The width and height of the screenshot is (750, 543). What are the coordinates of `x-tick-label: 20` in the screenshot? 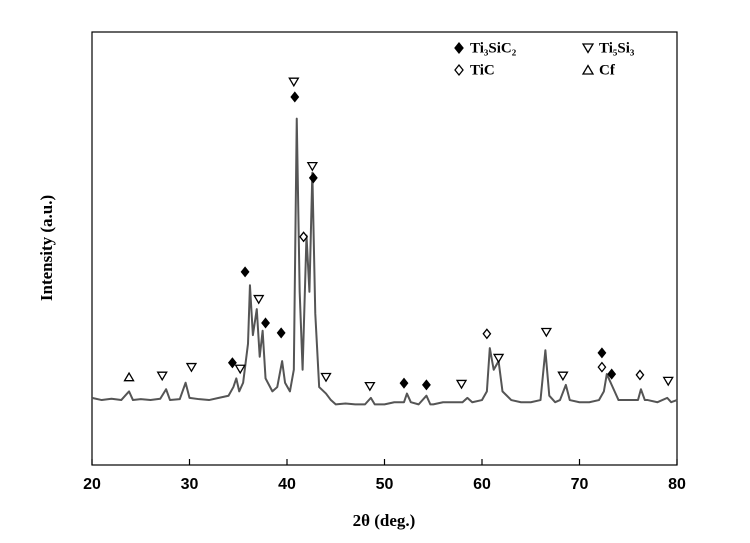 It's located at (92, 484).